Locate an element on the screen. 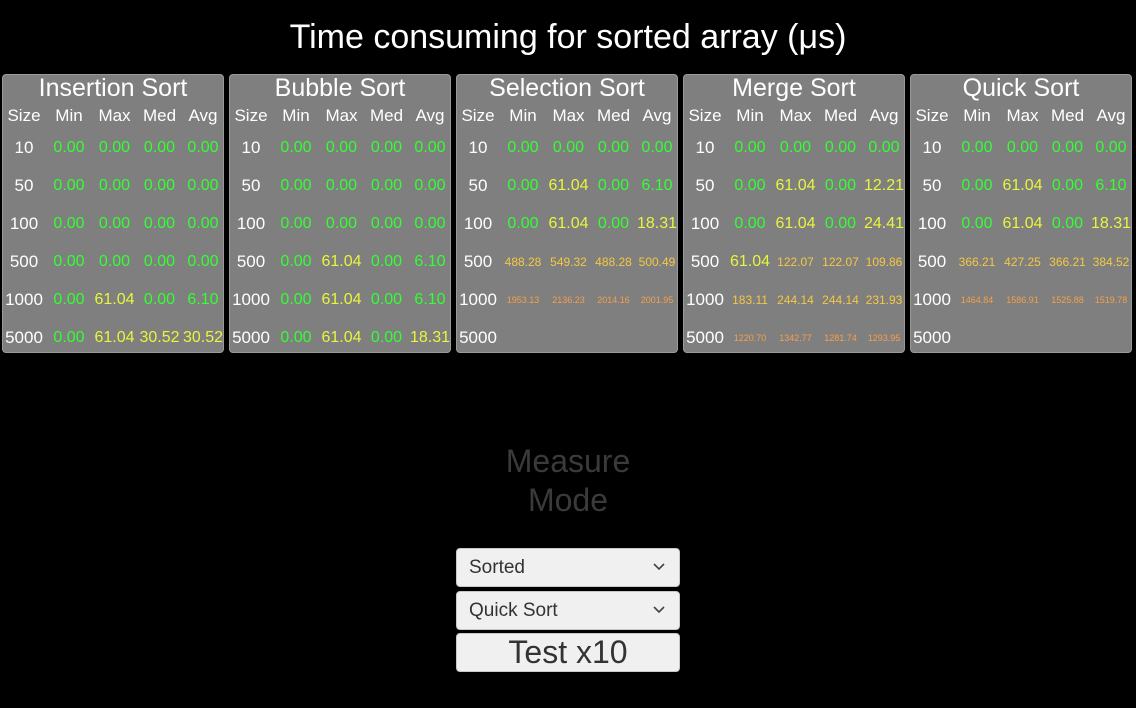 The height and width of the screenshot is (708, 1136). table-row: 500 488.28 549.32 488.28 500.49 is located at coordinates (567, 262).